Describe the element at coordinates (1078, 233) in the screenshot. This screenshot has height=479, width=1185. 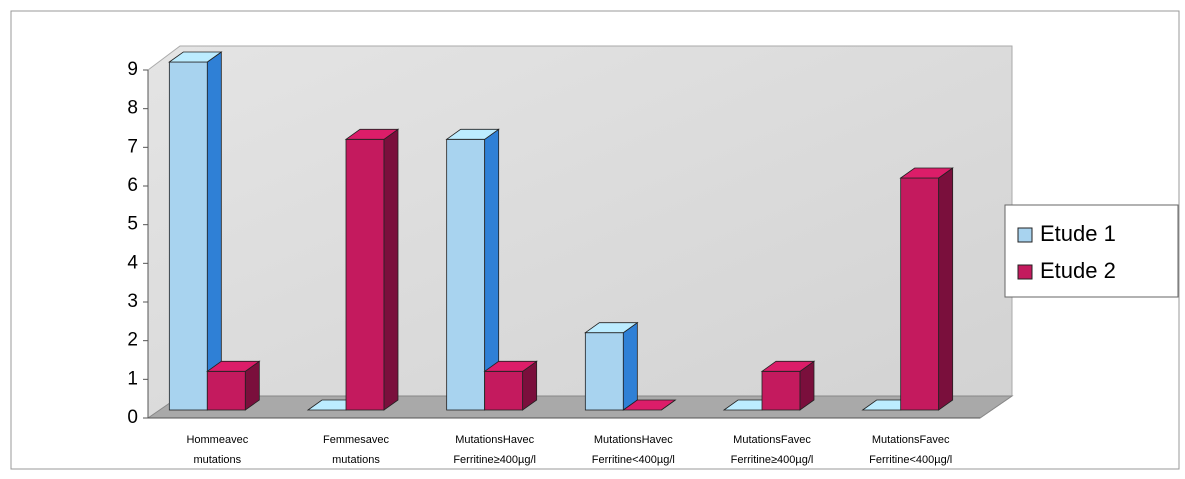
I see `legend-label: Etude 1` at that location.